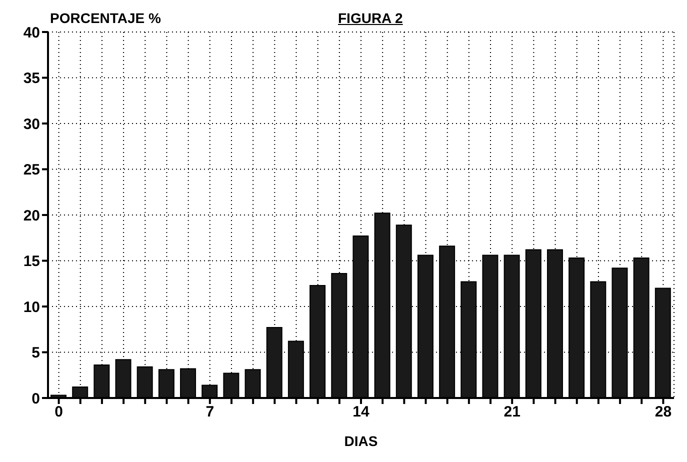 This screenshot has height=462, width=687. Describe the element at coordinates (36, 399) in the screenshot. I see `y-tick-label: 0` at that location.